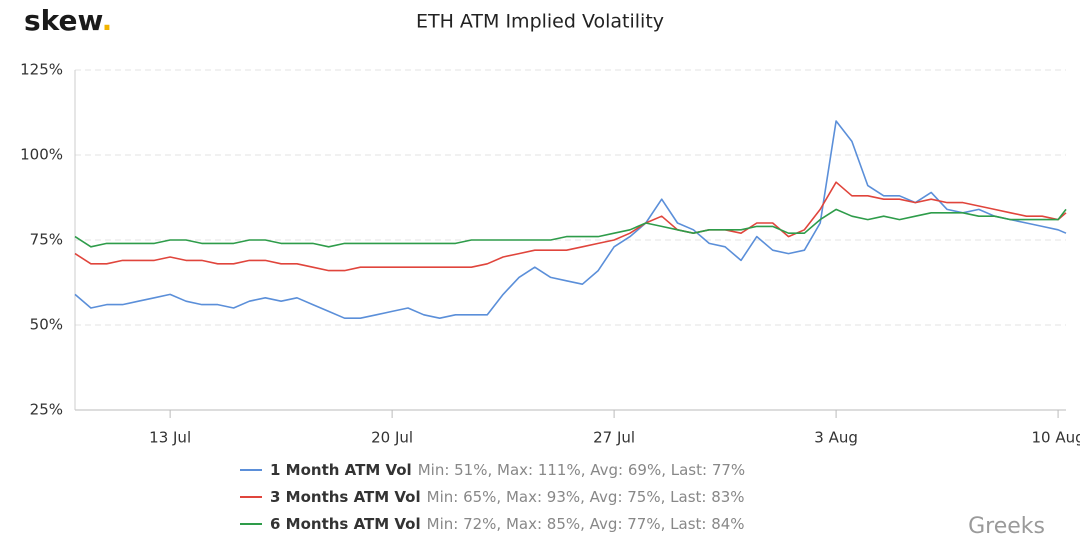 The image size is (1080, 543). I want to click on watermark: Greeks, so click(1006, 526).